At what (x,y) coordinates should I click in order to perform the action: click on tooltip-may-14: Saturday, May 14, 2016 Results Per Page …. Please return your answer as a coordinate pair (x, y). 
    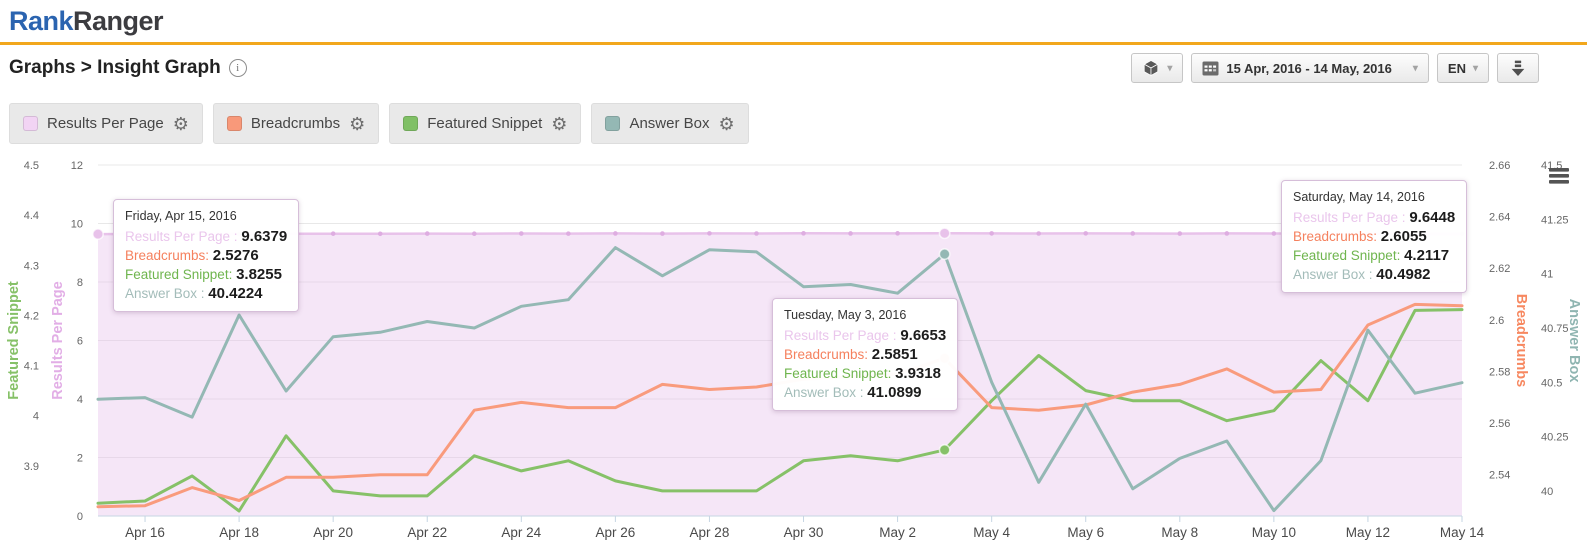
    Looking at the image, I should click on (1374, 236).